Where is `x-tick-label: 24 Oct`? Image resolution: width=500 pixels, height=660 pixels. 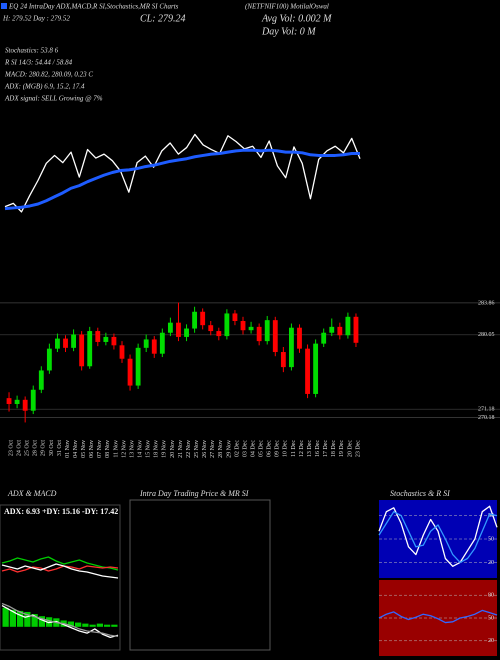 x-tick-label: 24 Oct is located at coordinates (19, 448).